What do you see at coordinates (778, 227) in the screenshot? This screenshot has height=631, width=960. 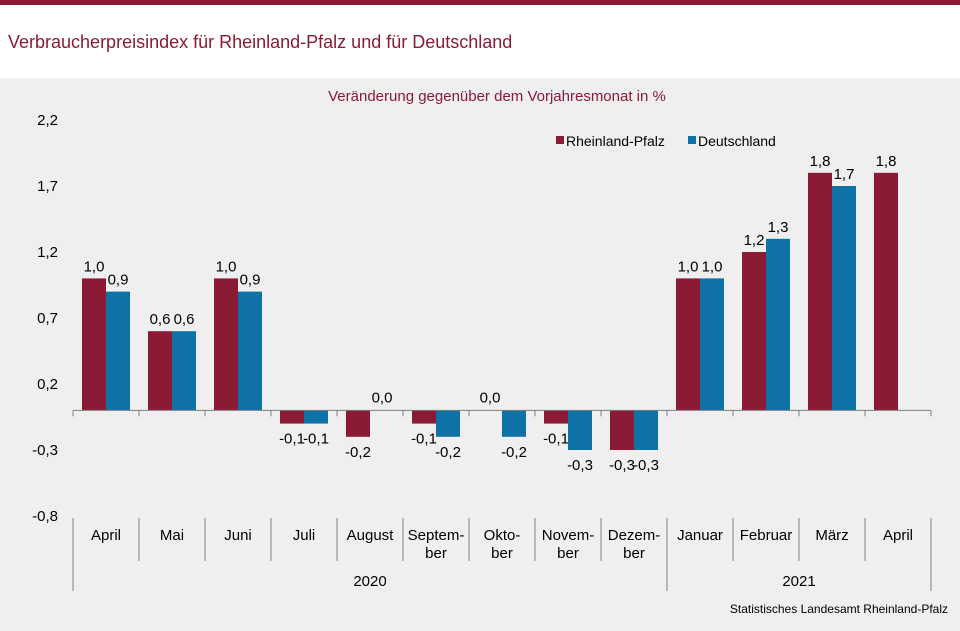 I see `value-label: 1,3` at bounding box center [778, 227].